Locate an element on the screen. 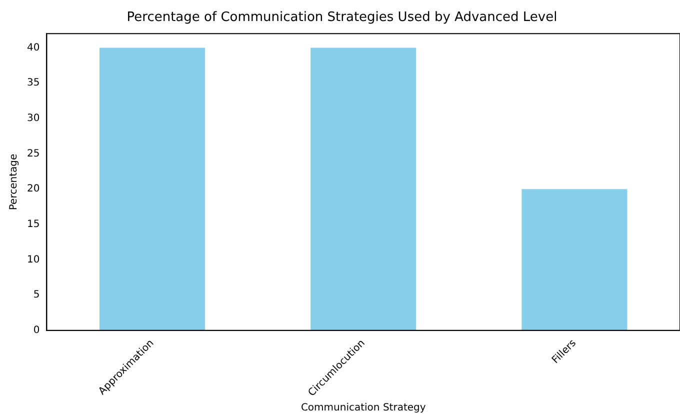 The width and height of the screenshot is (680, 414). y-tick-label: 20 is located at coordinates (33, 189).